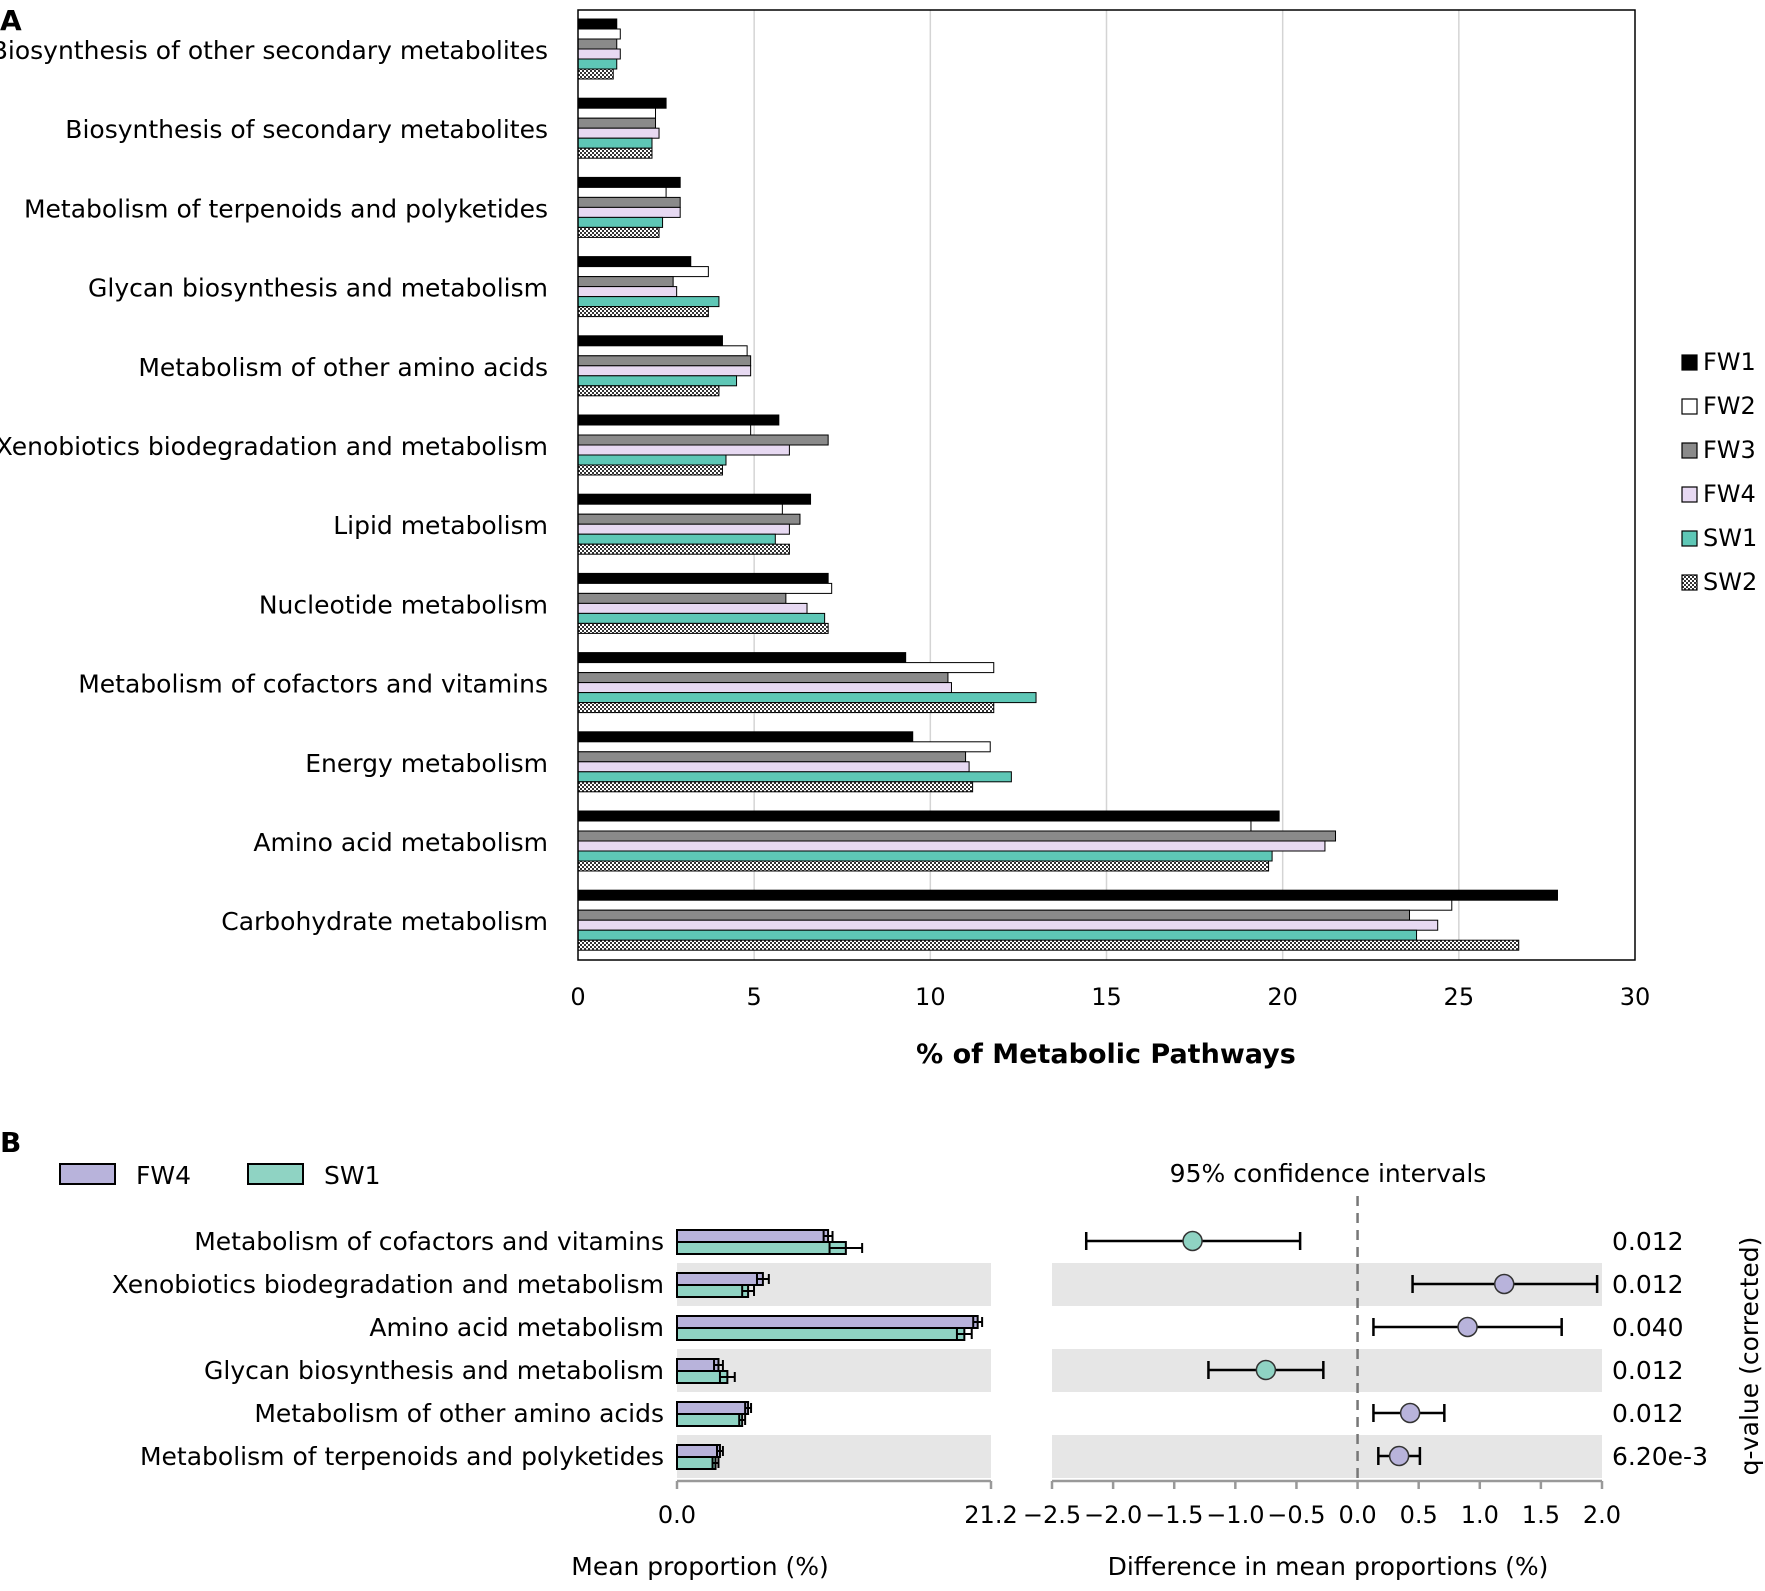 The width and height of the screenshot is (1765, 1591). I want to click on confidence-intervals-title: 95% confidence intervals, so click(1328, 1173).